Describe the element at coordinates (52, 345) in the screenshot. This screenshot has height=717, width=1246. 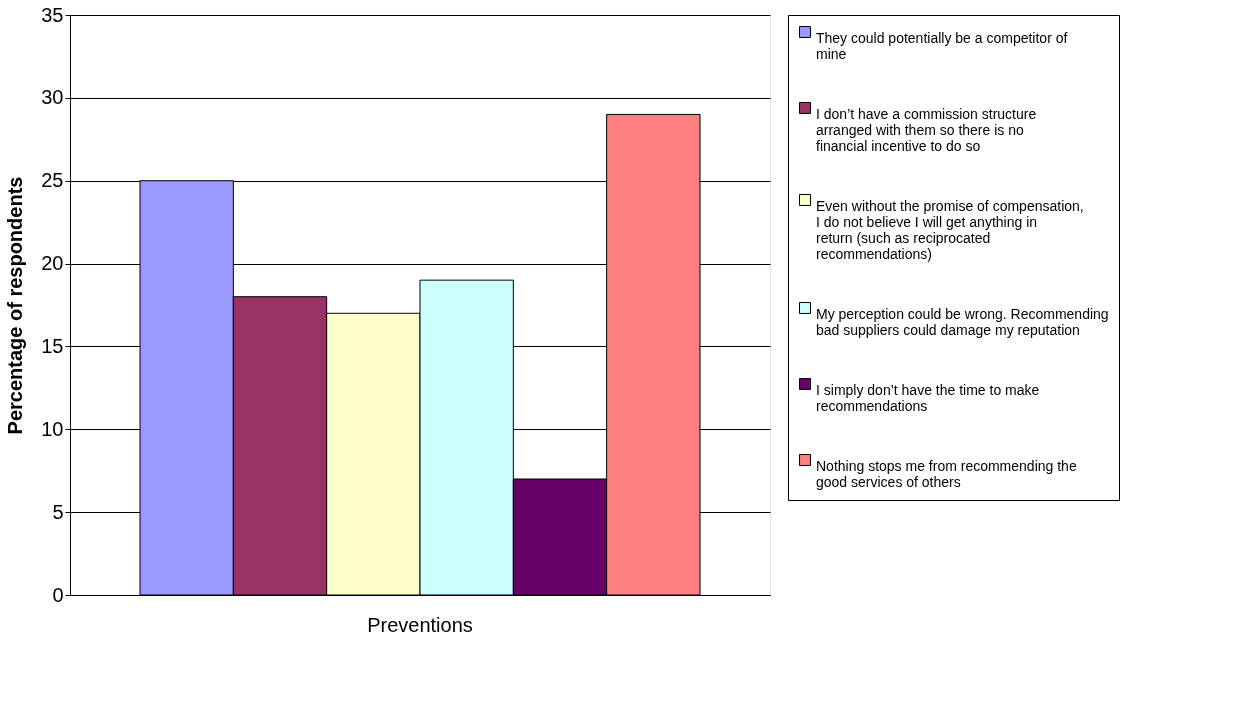
I see `y-tick-label: 15` at that location.